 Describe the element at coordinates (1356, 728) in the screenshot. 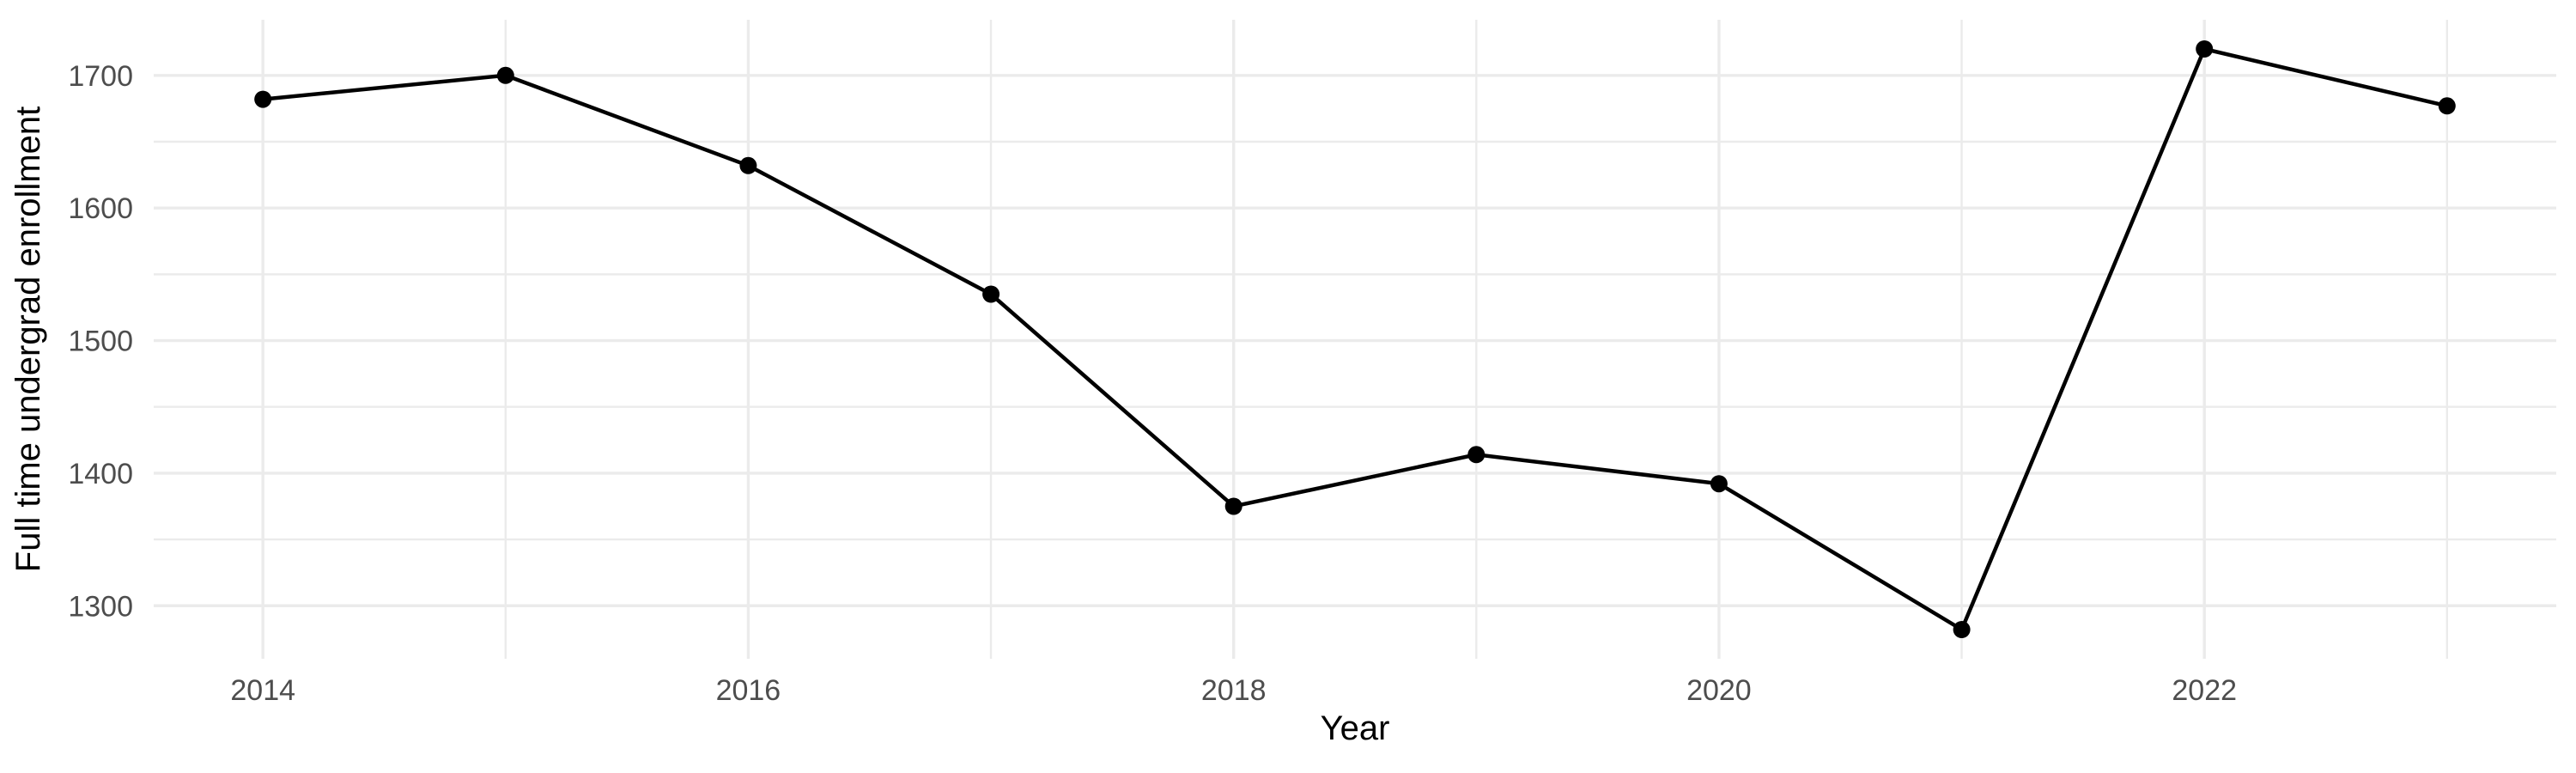

I see `x-axis-title: Year` at that location.